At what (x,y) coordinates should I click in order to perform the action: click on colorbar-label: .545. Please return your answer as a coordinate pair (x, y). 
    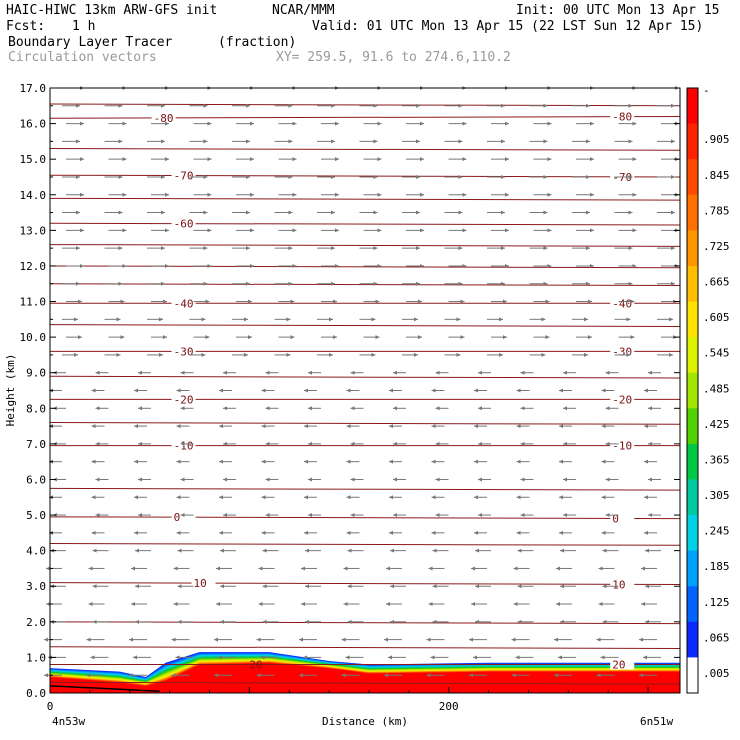
    Looking at the image, I should click on (716, 353).